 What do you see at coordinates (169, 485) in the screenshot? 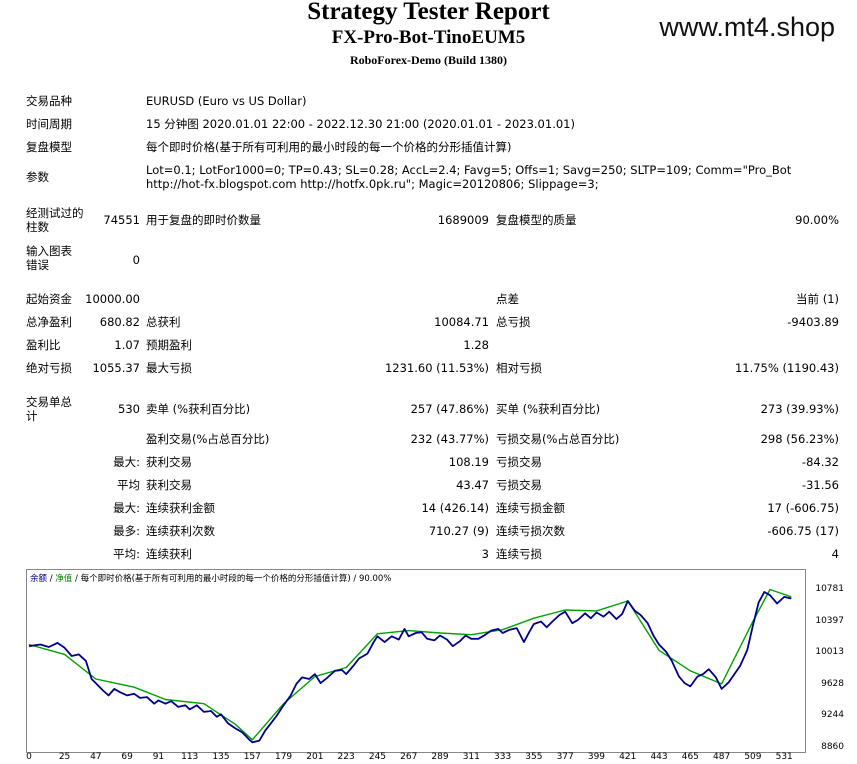
I see `average-profit-label: 获利交易` at bounding box center [169, 485].